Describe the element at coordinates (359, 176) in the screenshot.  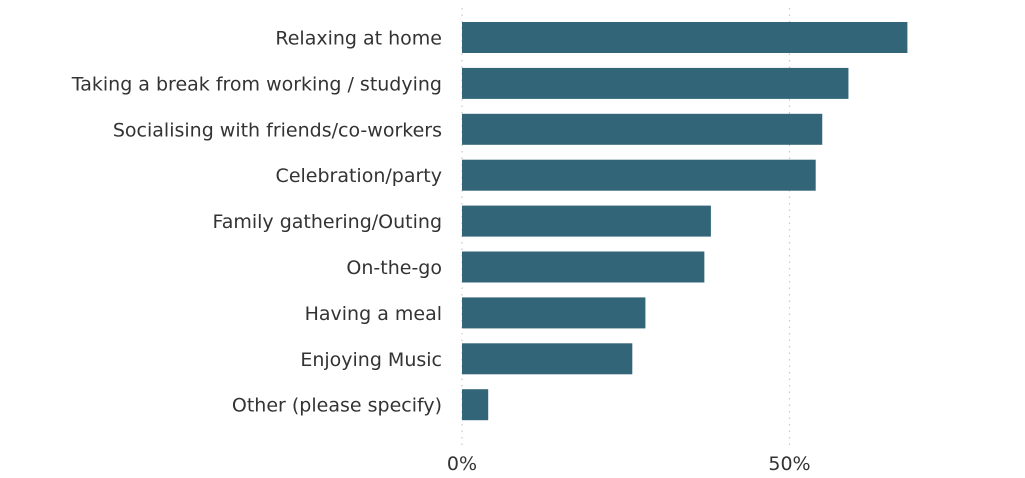
I see `category-label-3: Celebration/party` at that location.